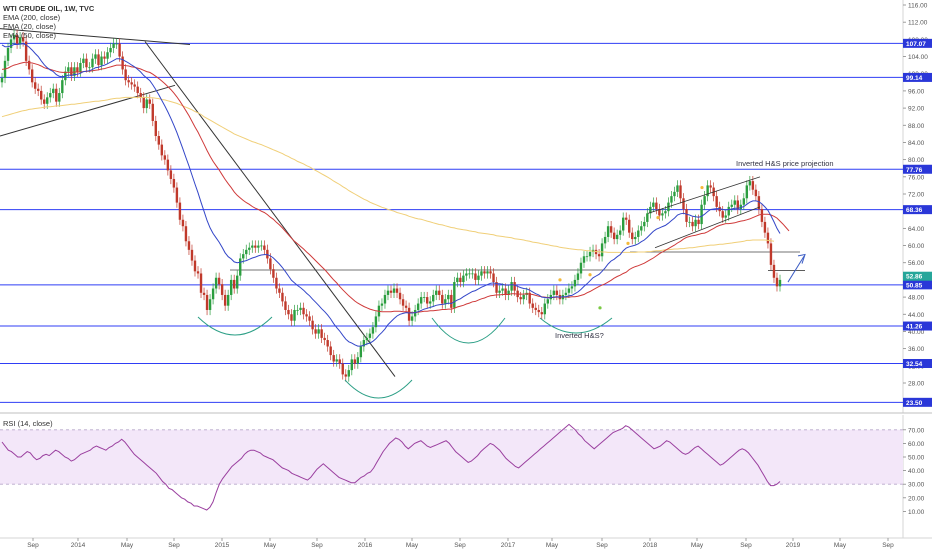 This screenshot has height=550, width=932. I want to click on rsi-legend: RSI (14, close), so click(28, 423).